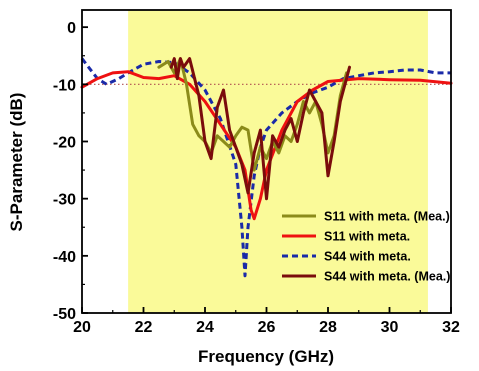 This screenshot has width=479, height=371. I want to click on x-tick-label: 20, so click(82, 327).